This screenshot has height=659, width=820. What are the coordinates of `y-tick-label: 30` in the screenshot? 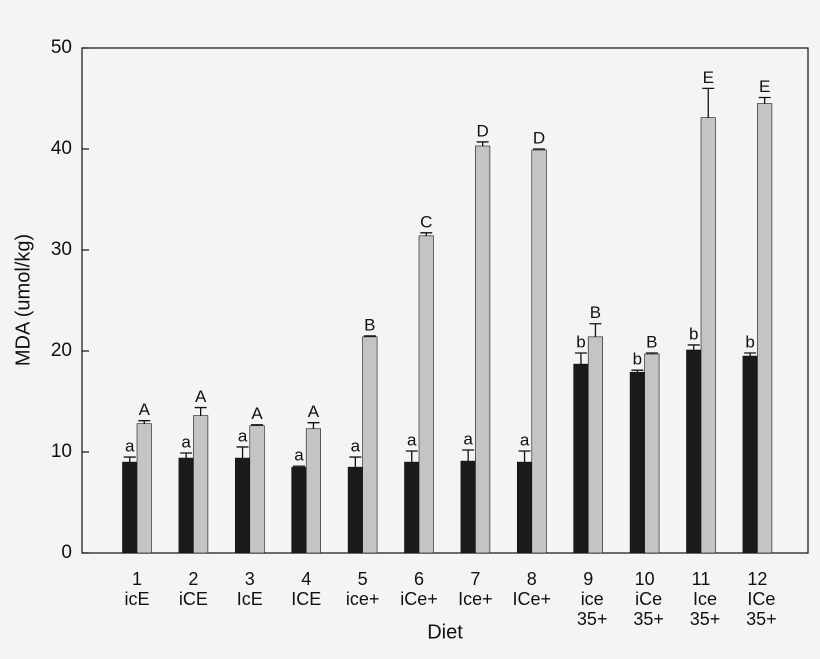 It's located at (61, 249).